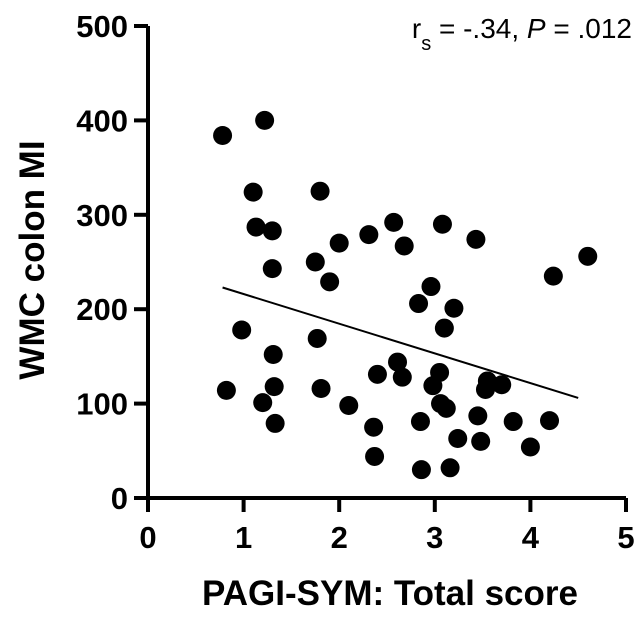 The width and height of the screenshot is (642, 622). Describe the element at coordinates (531, 537) in the screenshot. I see `x-tick-label: 4` at that location.